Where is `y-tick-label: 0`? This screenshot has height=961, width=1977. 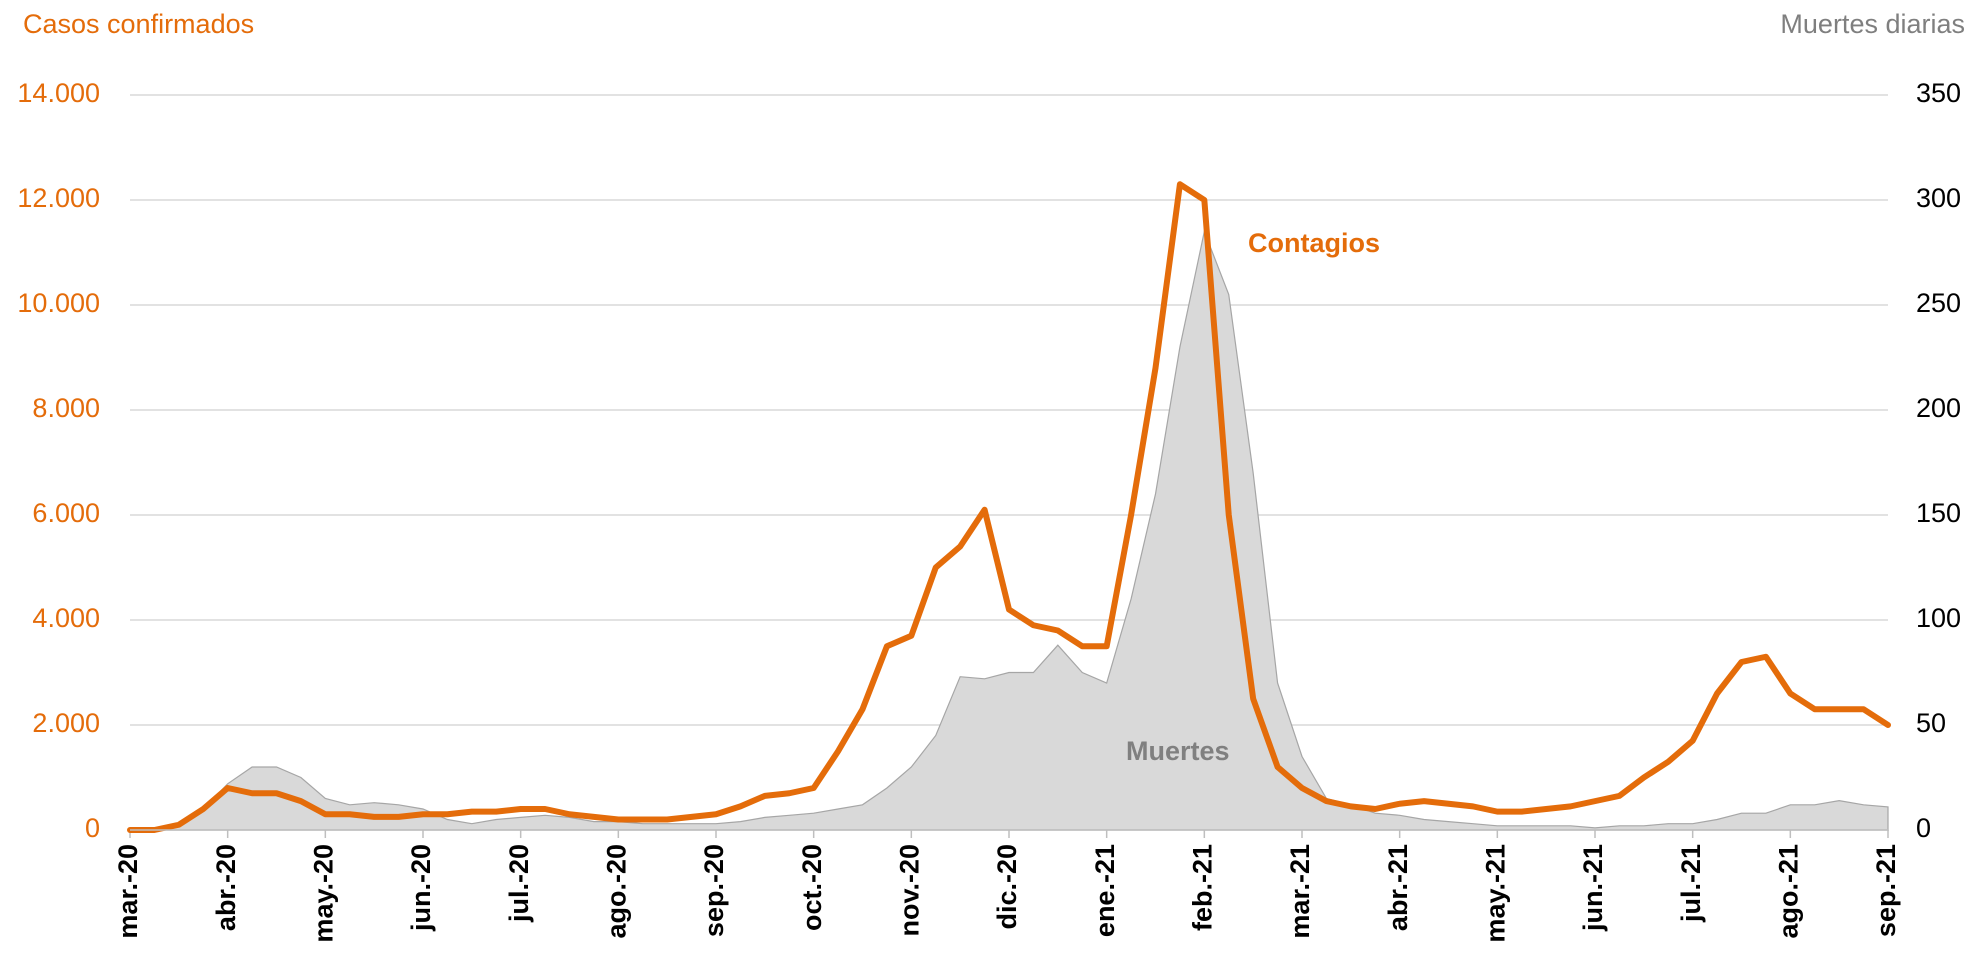
y-tick-label: 0 is located at coordinates (92, 828).